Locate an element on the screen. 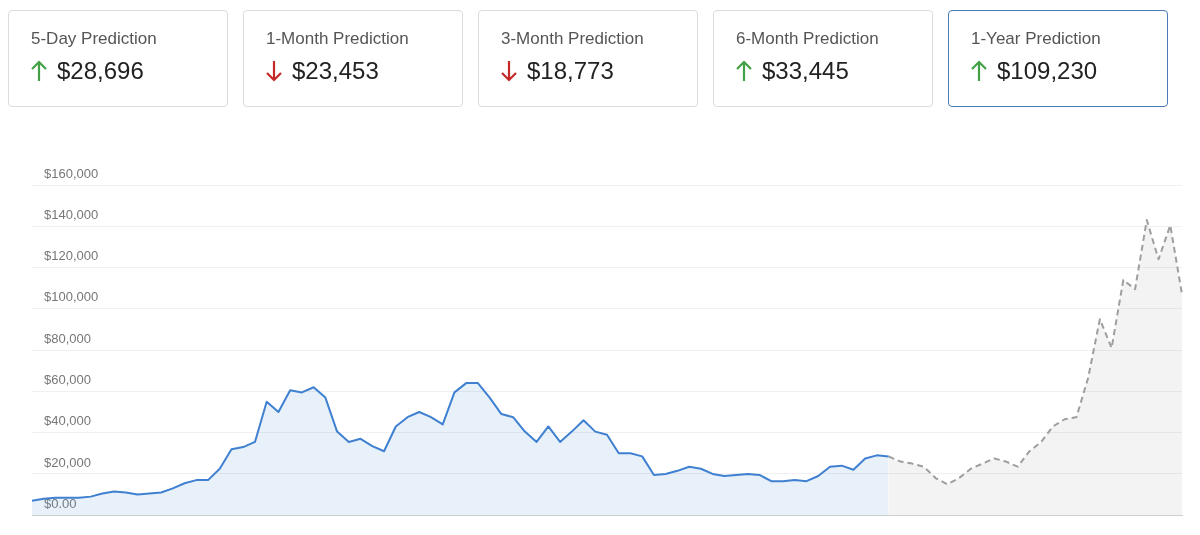 The image size is (1200, 535). text: $18,773 is located at coordinates (570, 70).